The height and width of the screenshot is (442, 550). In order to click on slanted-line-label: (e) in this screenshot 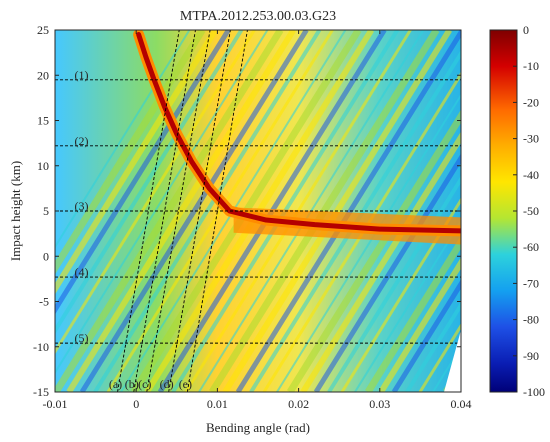, I will do `click(185, 384)`.